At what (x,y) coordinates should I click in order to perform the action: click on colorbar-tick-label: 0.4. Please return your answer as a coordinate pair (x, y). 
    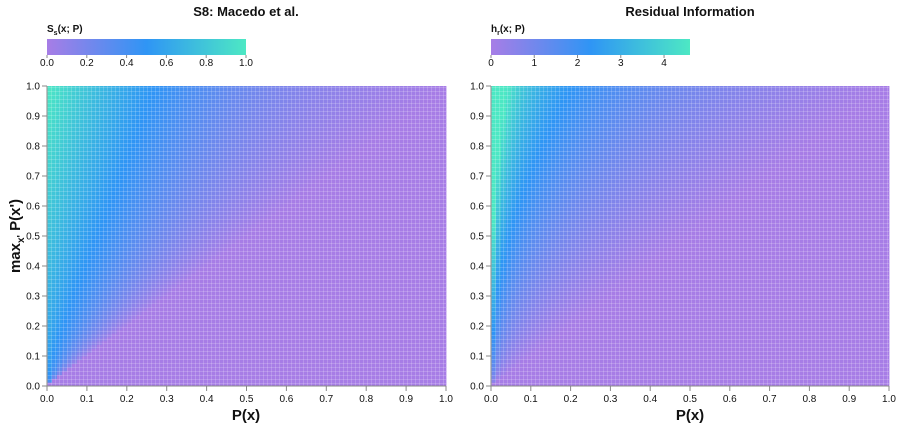
    Looking at the image, I should click on (127, 63).